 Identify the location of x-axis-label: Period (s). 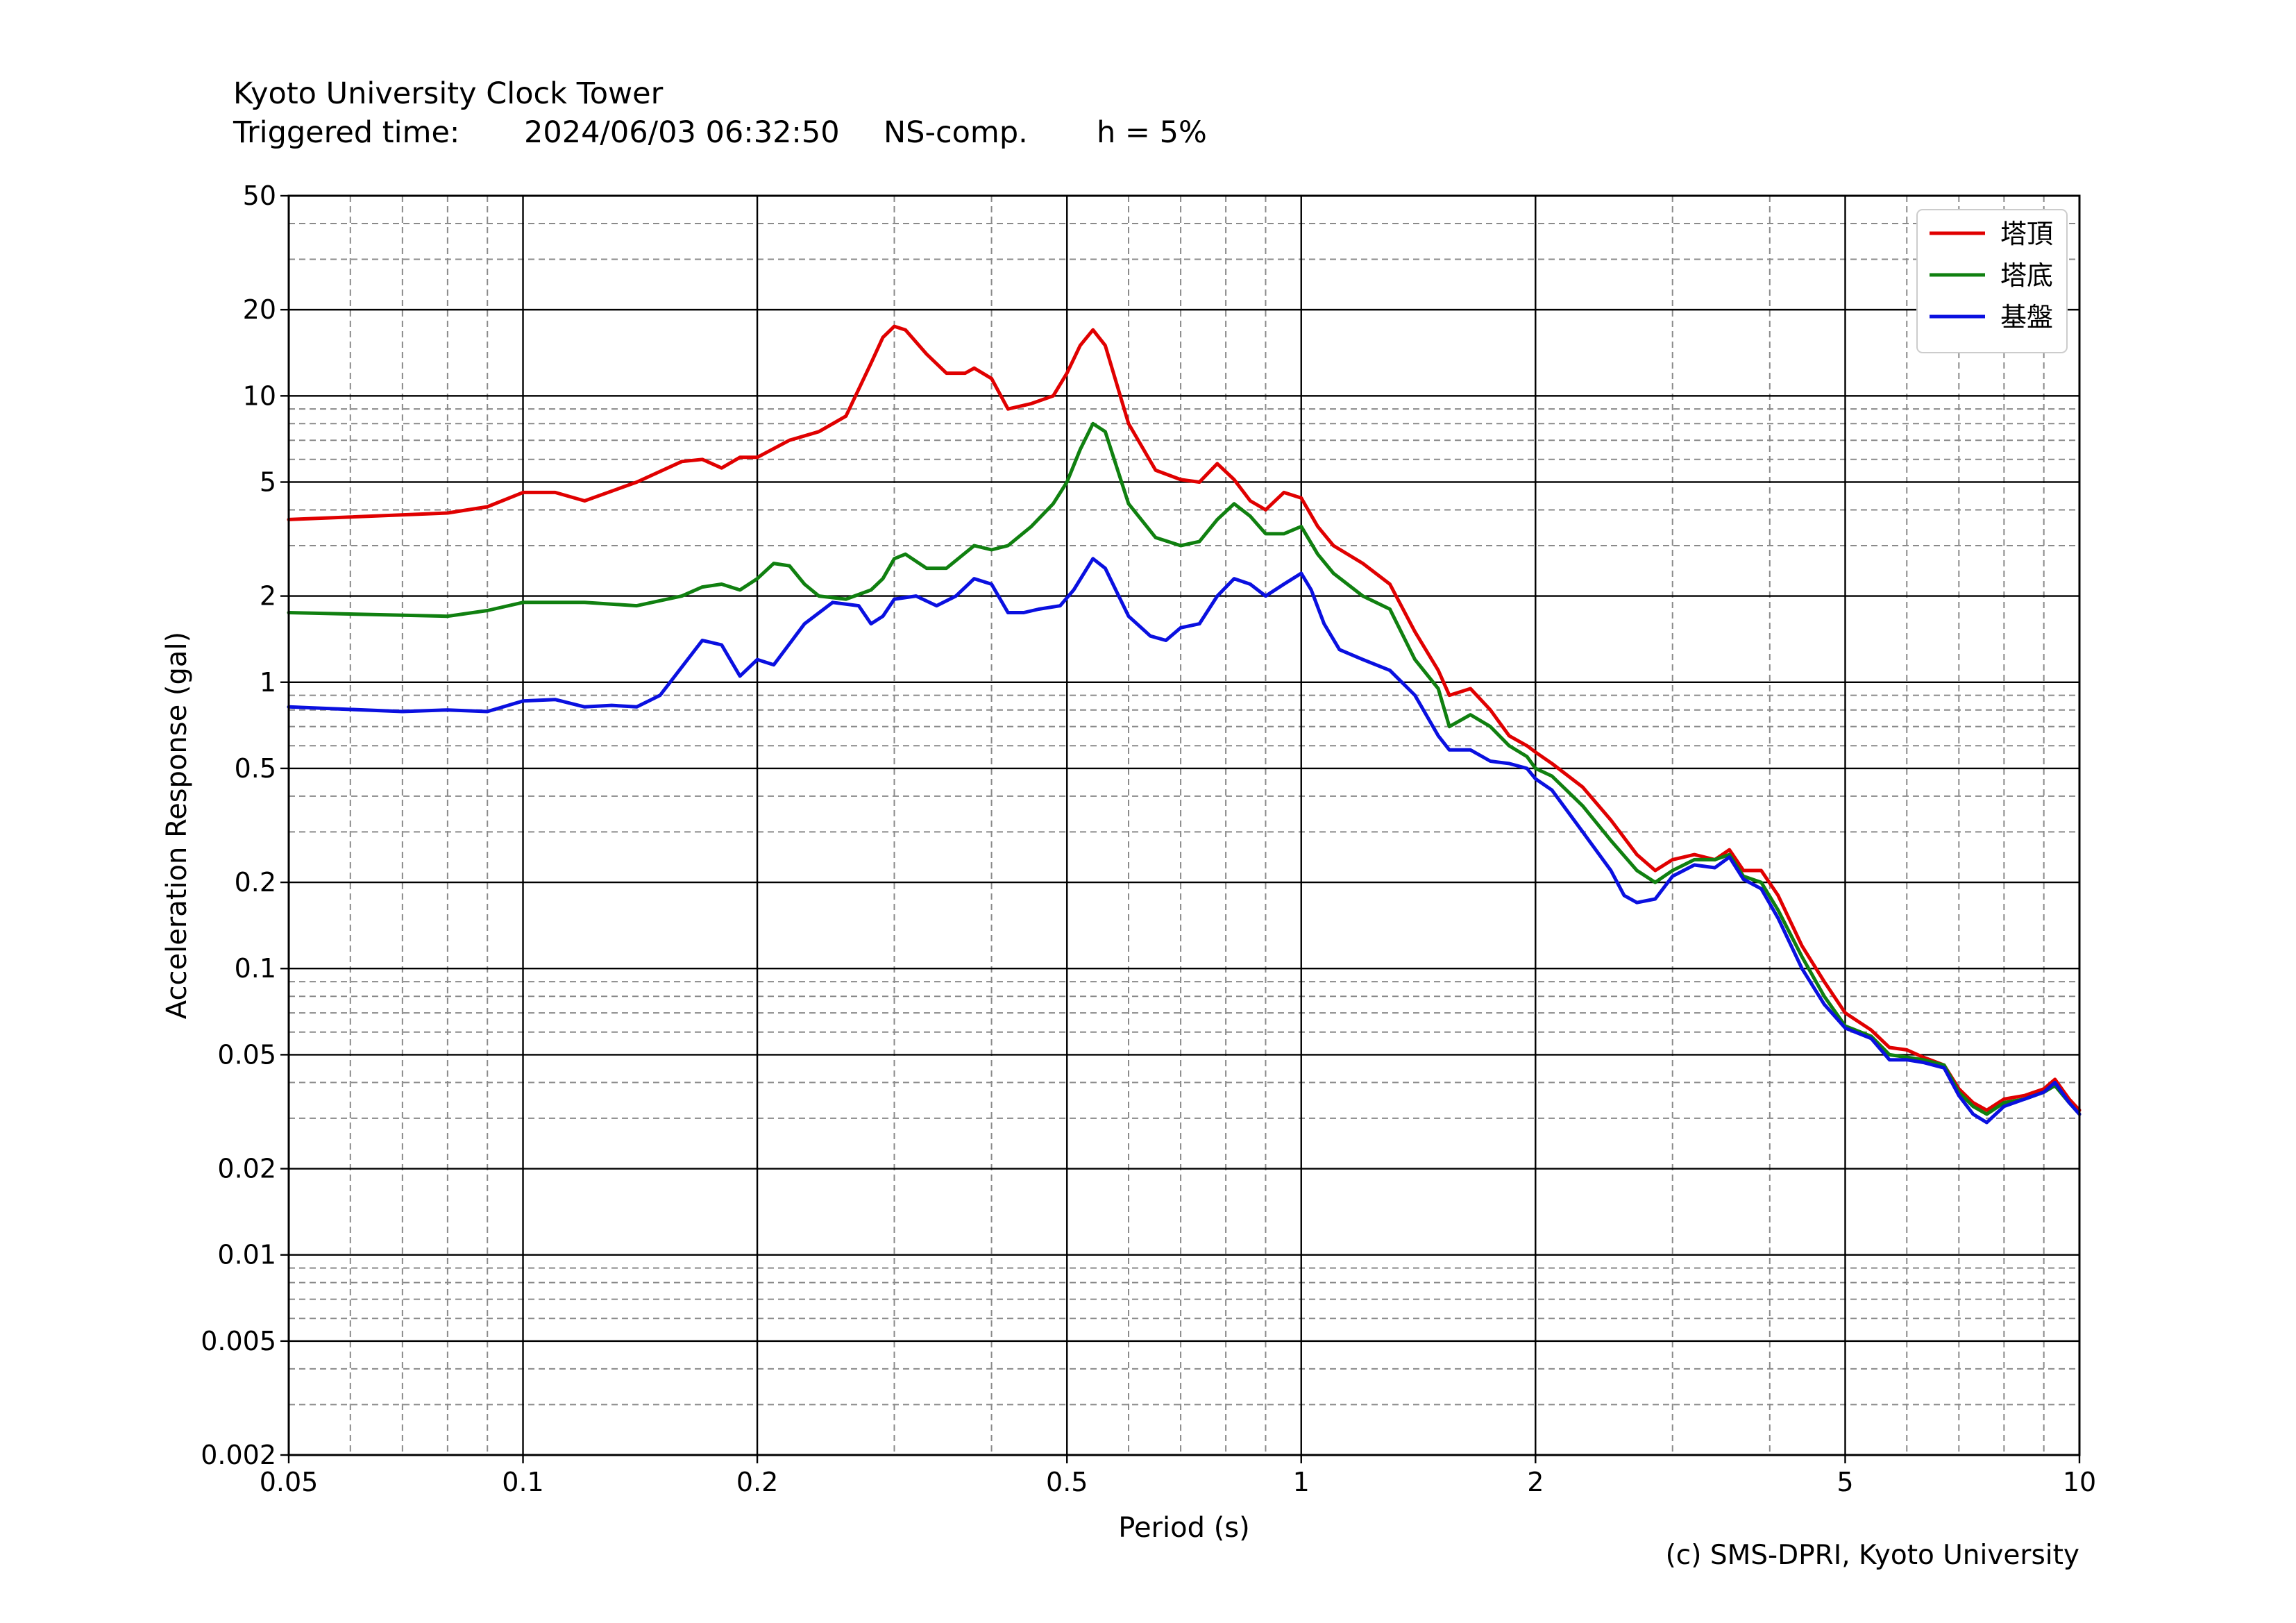
(1184, 1528).